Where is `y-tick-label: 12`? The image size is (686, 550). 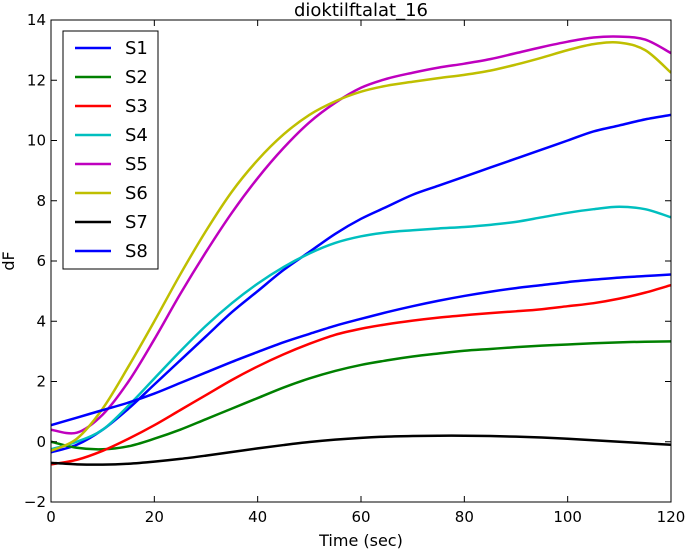
y-tick-label: 12 is located at coordinates (36, 80).